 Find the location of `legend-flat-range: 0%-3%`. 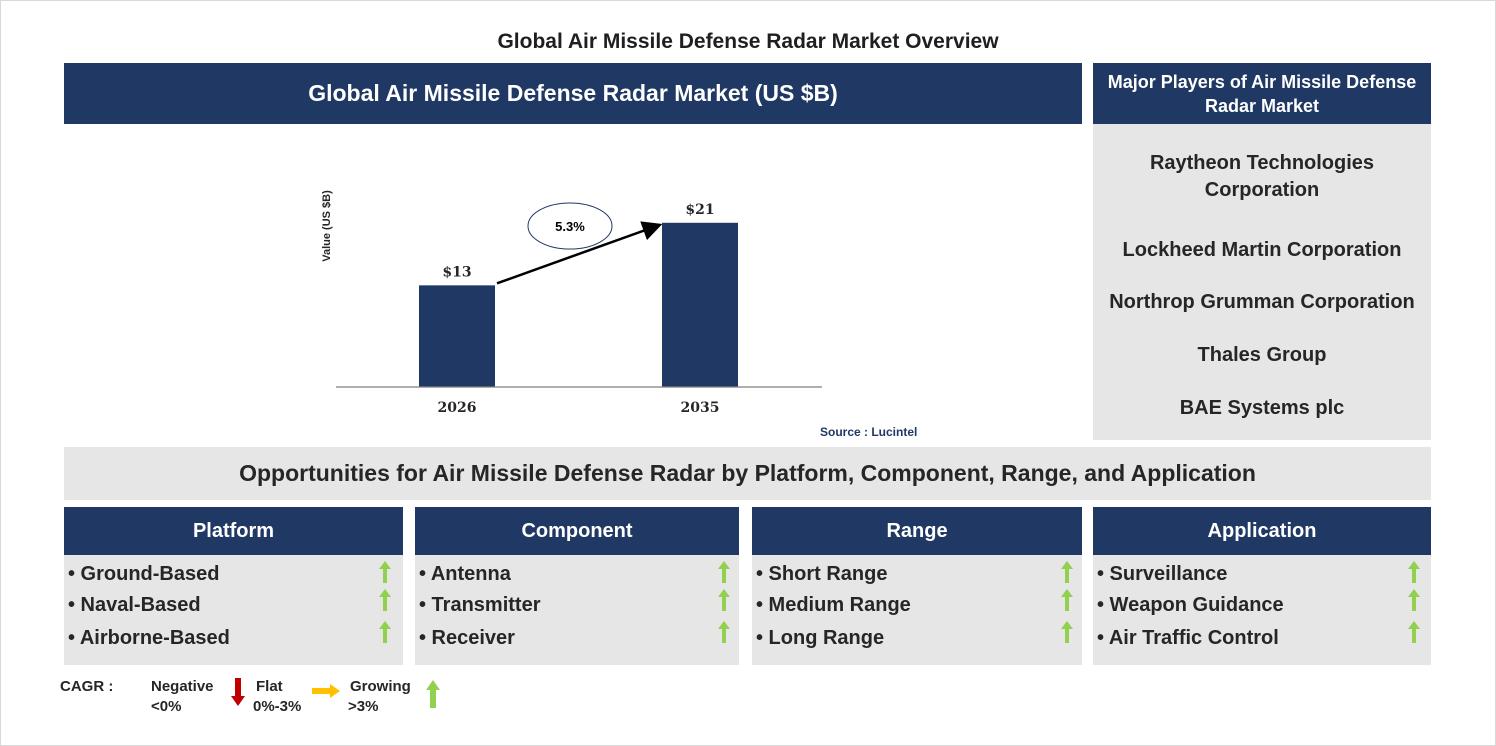

legend-flat-range: 0%-3% is located at coordinates (277, 706).